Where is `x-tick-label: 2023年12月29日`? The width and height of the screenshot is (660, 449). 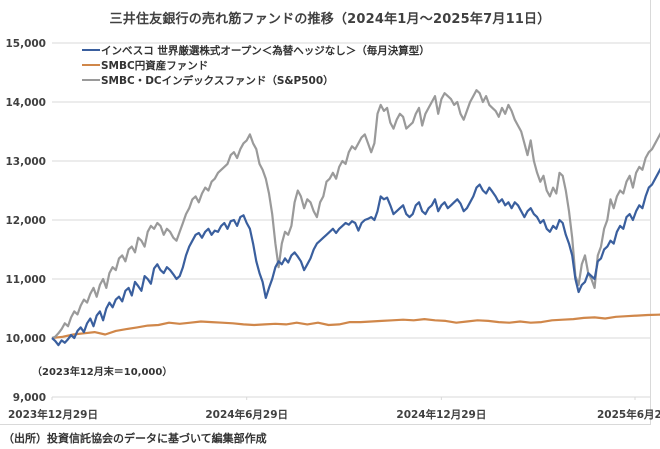
x-tick-label: 2023年12月29日 is located at coordinates (53, 414).